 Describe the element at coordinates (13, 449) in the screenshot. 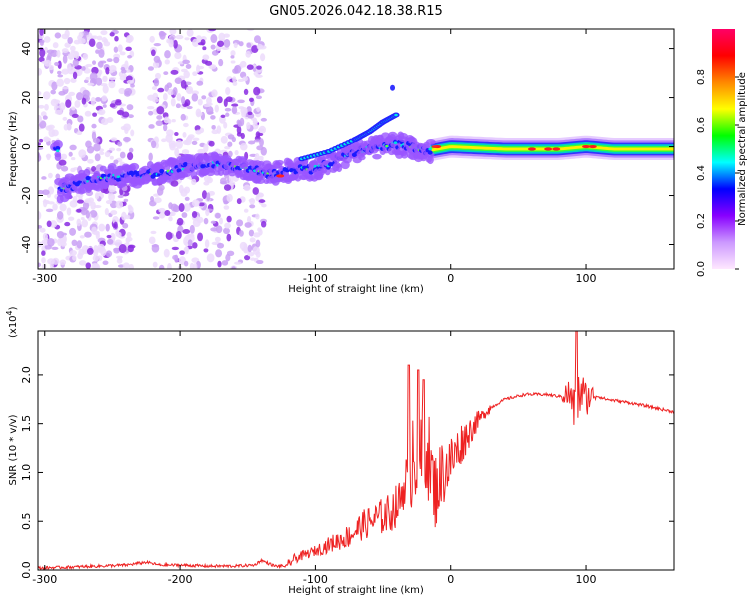

I see `snr-y-axis-label: SNR (10 * v/v)` at that location.